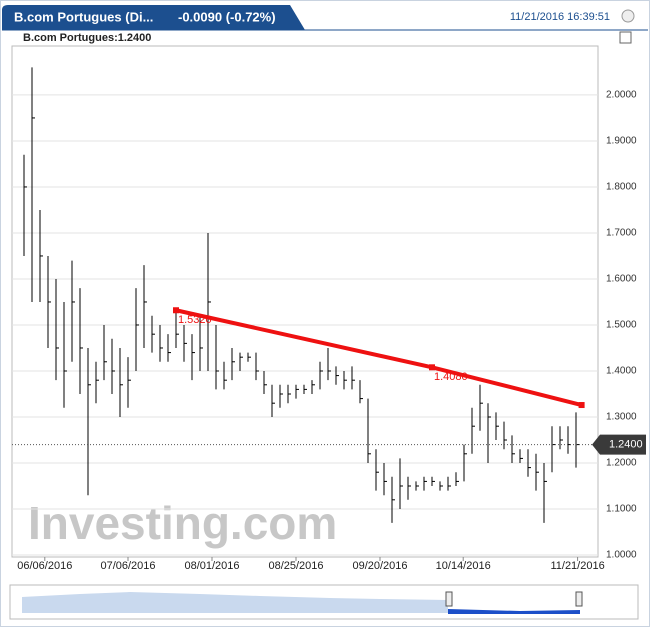 This screenshot has width=650, height=627. I want to click on y-tick-label: 1.3000, so click(621, 417).